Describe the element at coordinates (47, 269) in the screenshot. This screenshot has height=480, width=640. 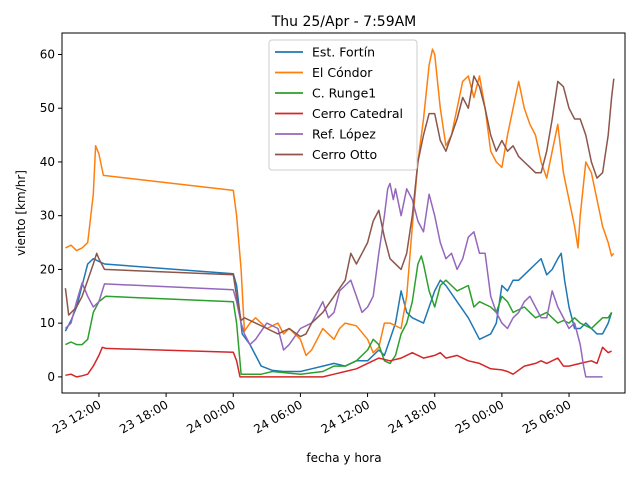
I see `y-tick-label: 20` at that location.